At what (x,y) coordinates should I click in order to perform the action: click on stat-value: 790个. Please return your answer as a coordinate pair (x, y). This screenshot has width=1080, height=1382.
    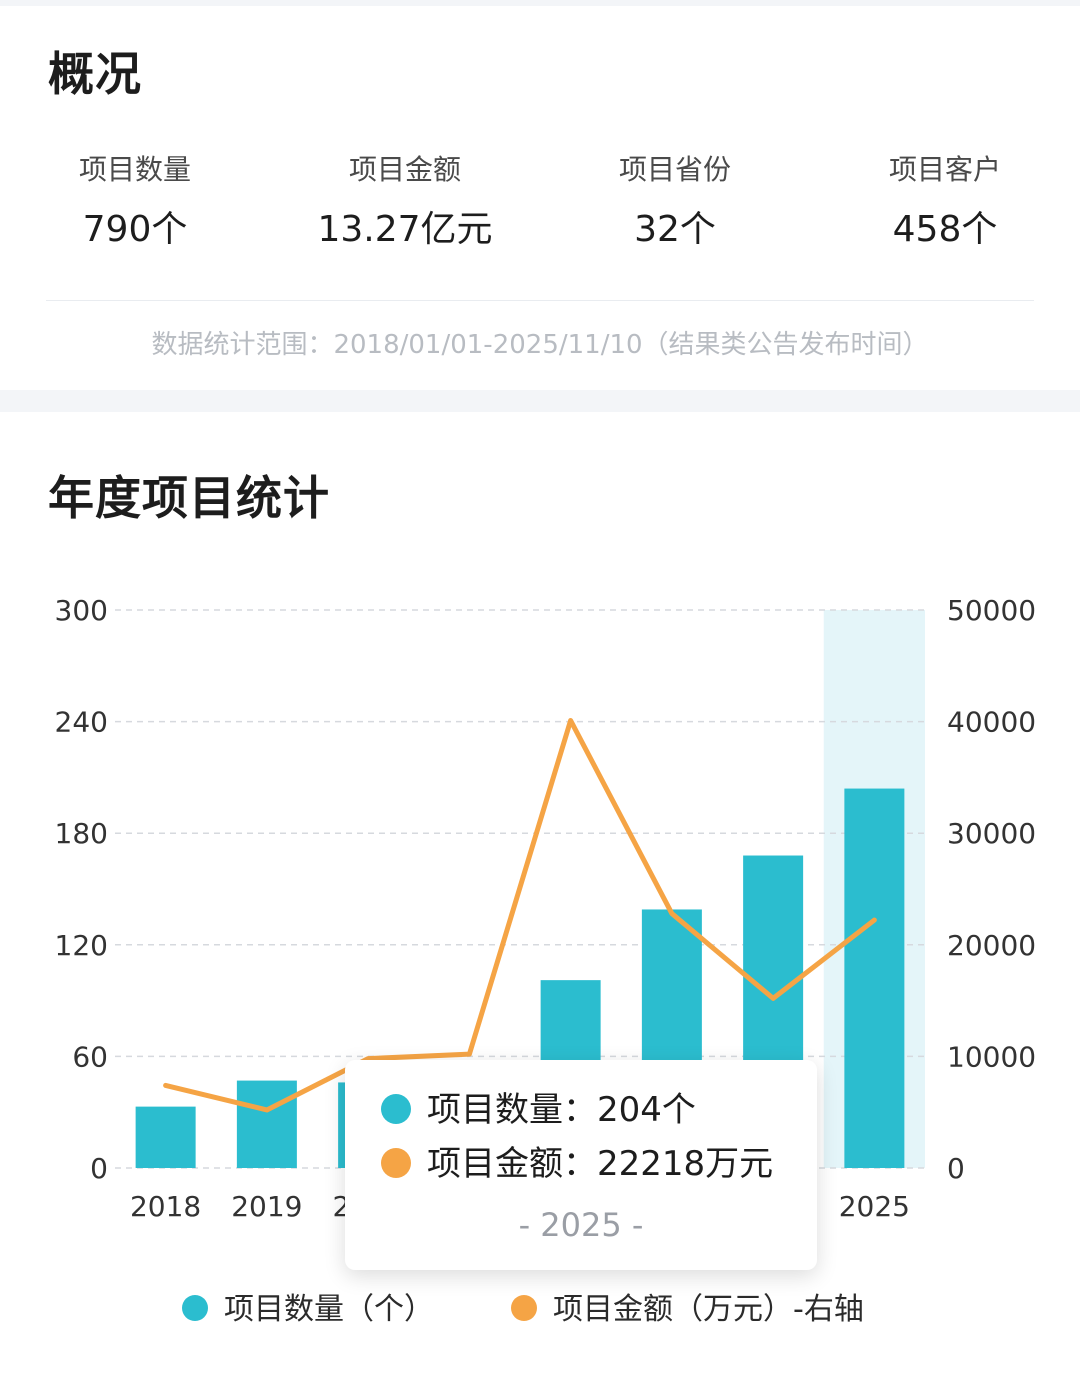
    Looking at the image, I should click on (135, 229).